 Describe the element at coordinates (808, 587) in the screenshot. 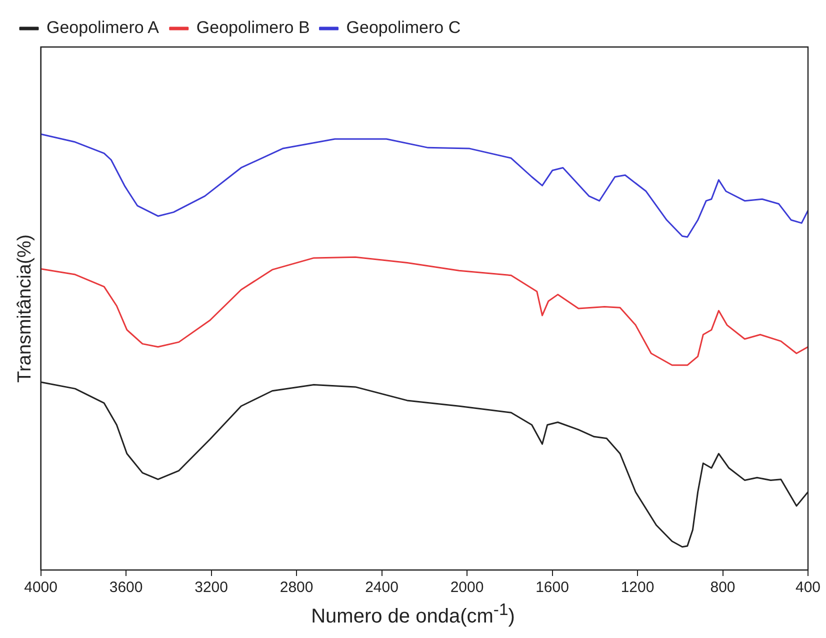

I see `x-tick-label: 400` at that location.